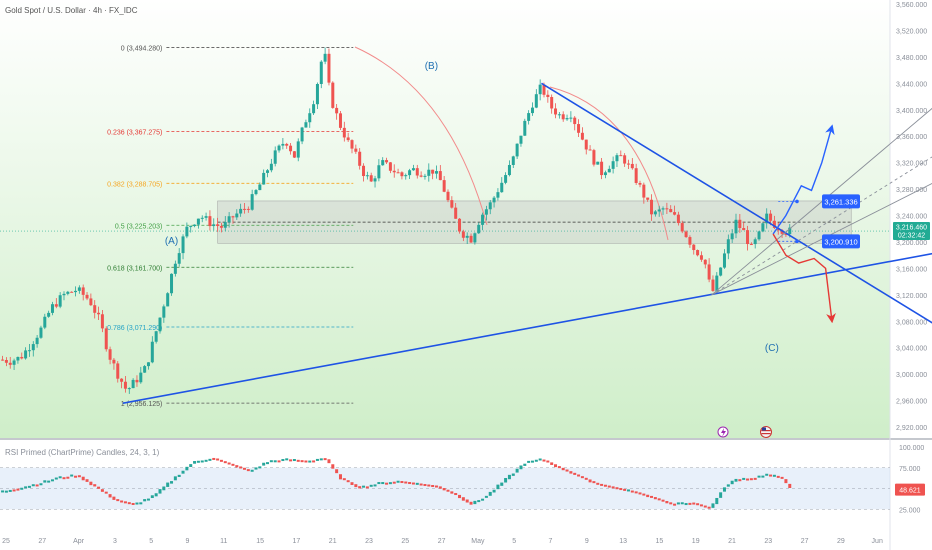 Image resolution: width=932 pixels, height=550 pixels. What do you see at coordinates (134, 328) in the screenshot?
I see `fib-level-label: 0.786 (3,071.290)` at bounding box center [134, 328].